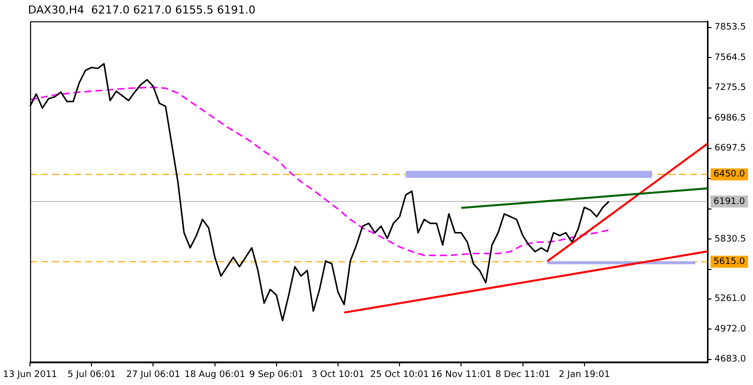 This screenshot has width=753, height=385. I want to click on y-tick-label: 5261.0, so click(730, 299).